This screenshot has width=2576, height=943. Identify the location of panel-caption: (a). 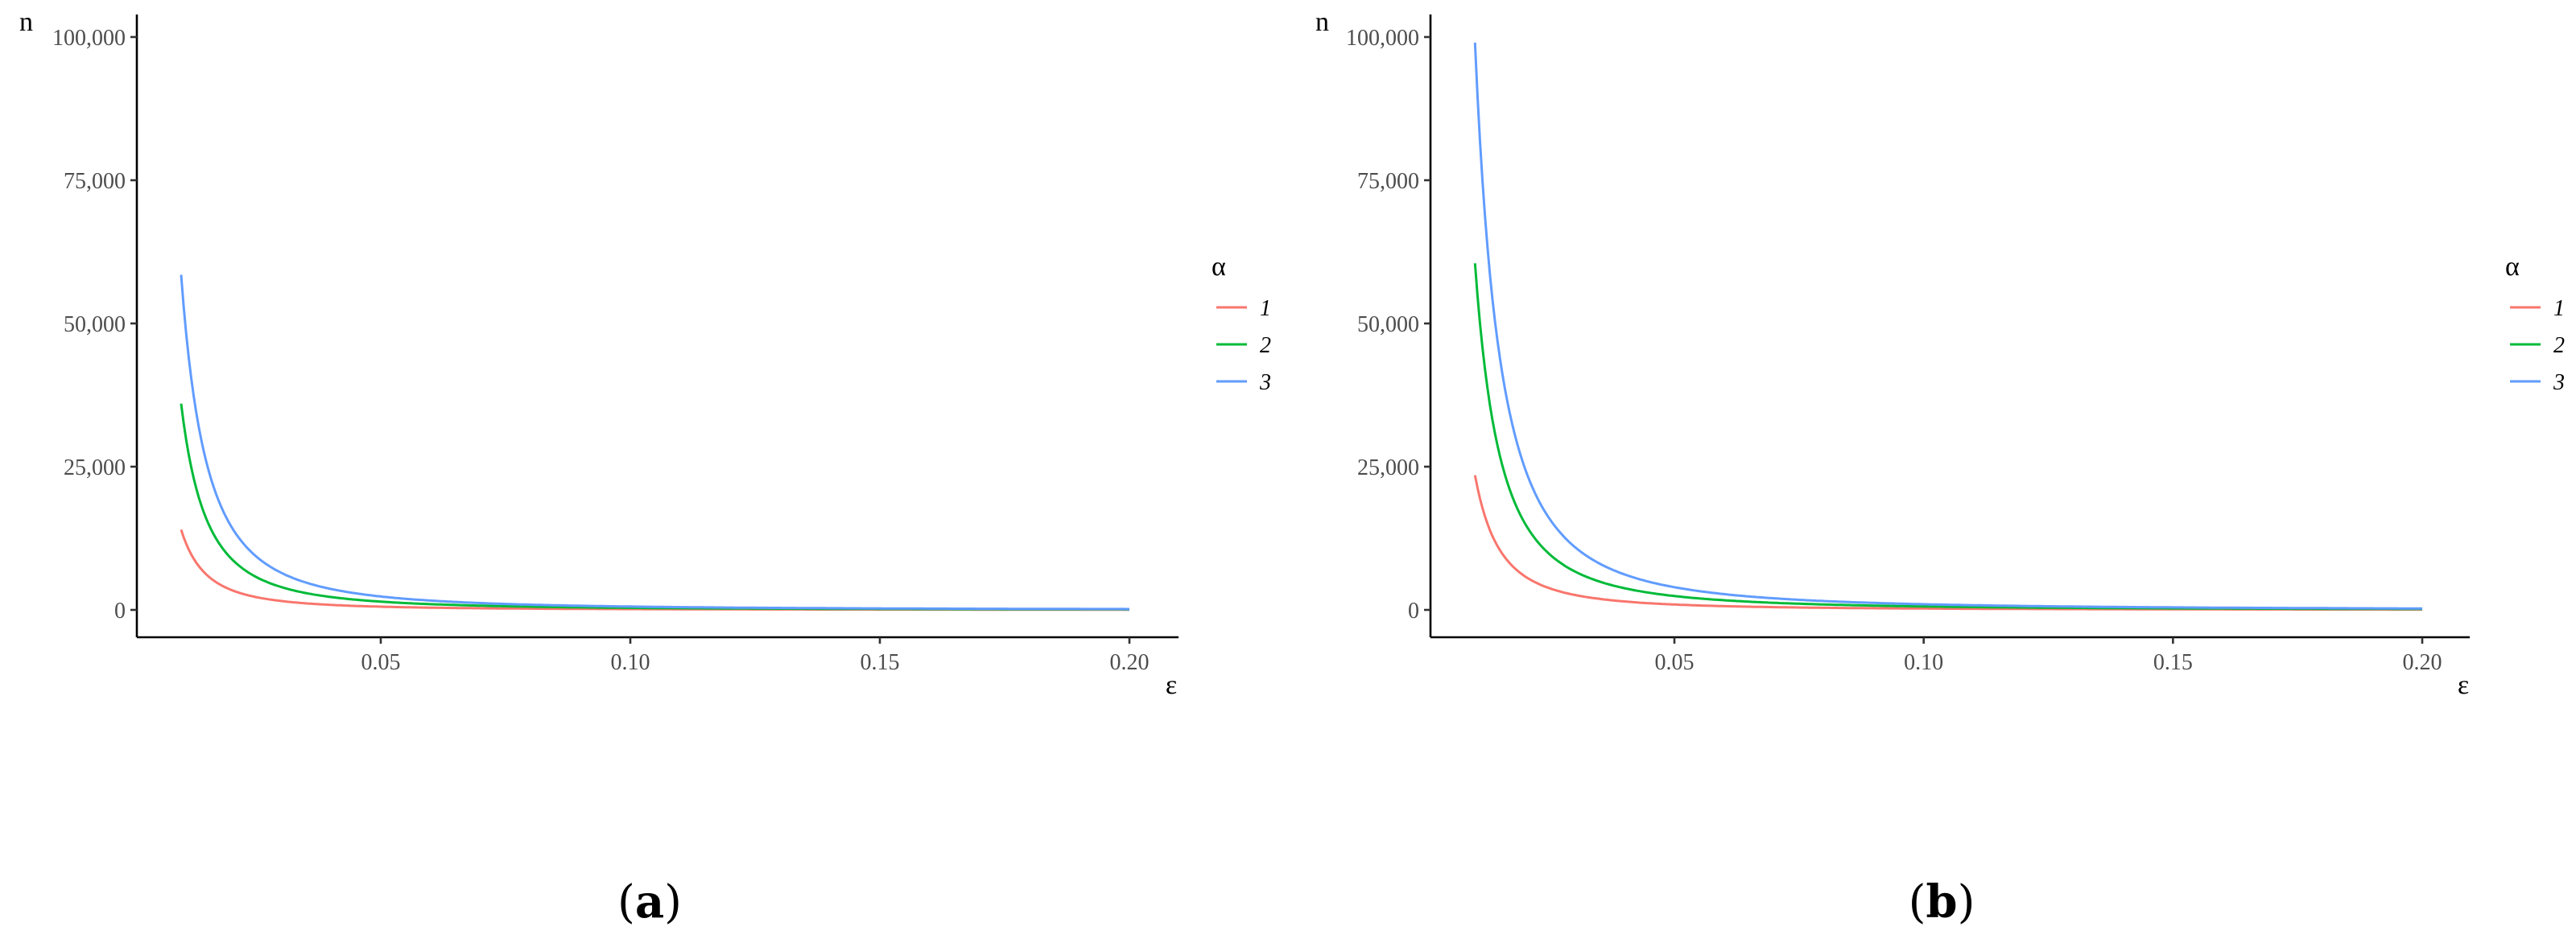
(649, 902).